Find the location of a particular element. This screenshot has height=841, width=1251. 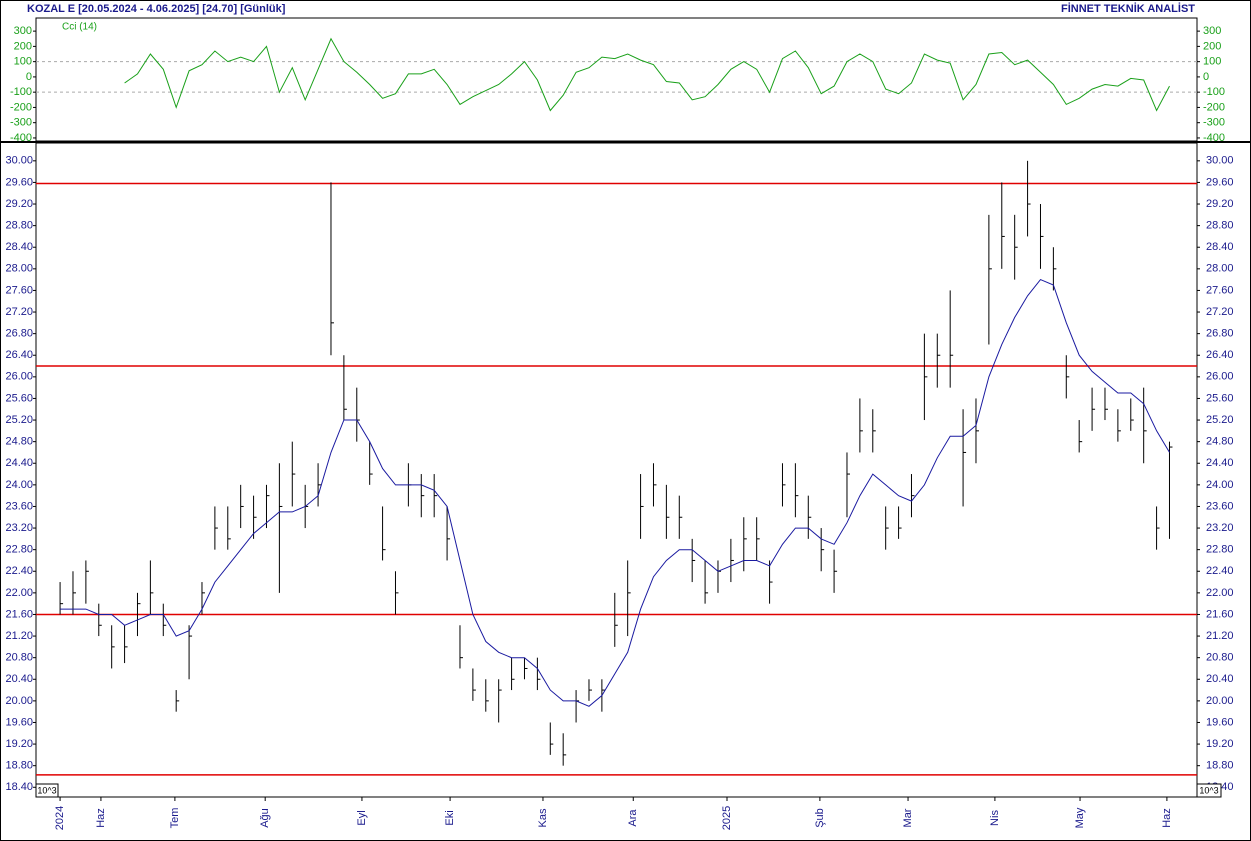

cci-line is located at coordinates (647, 74).